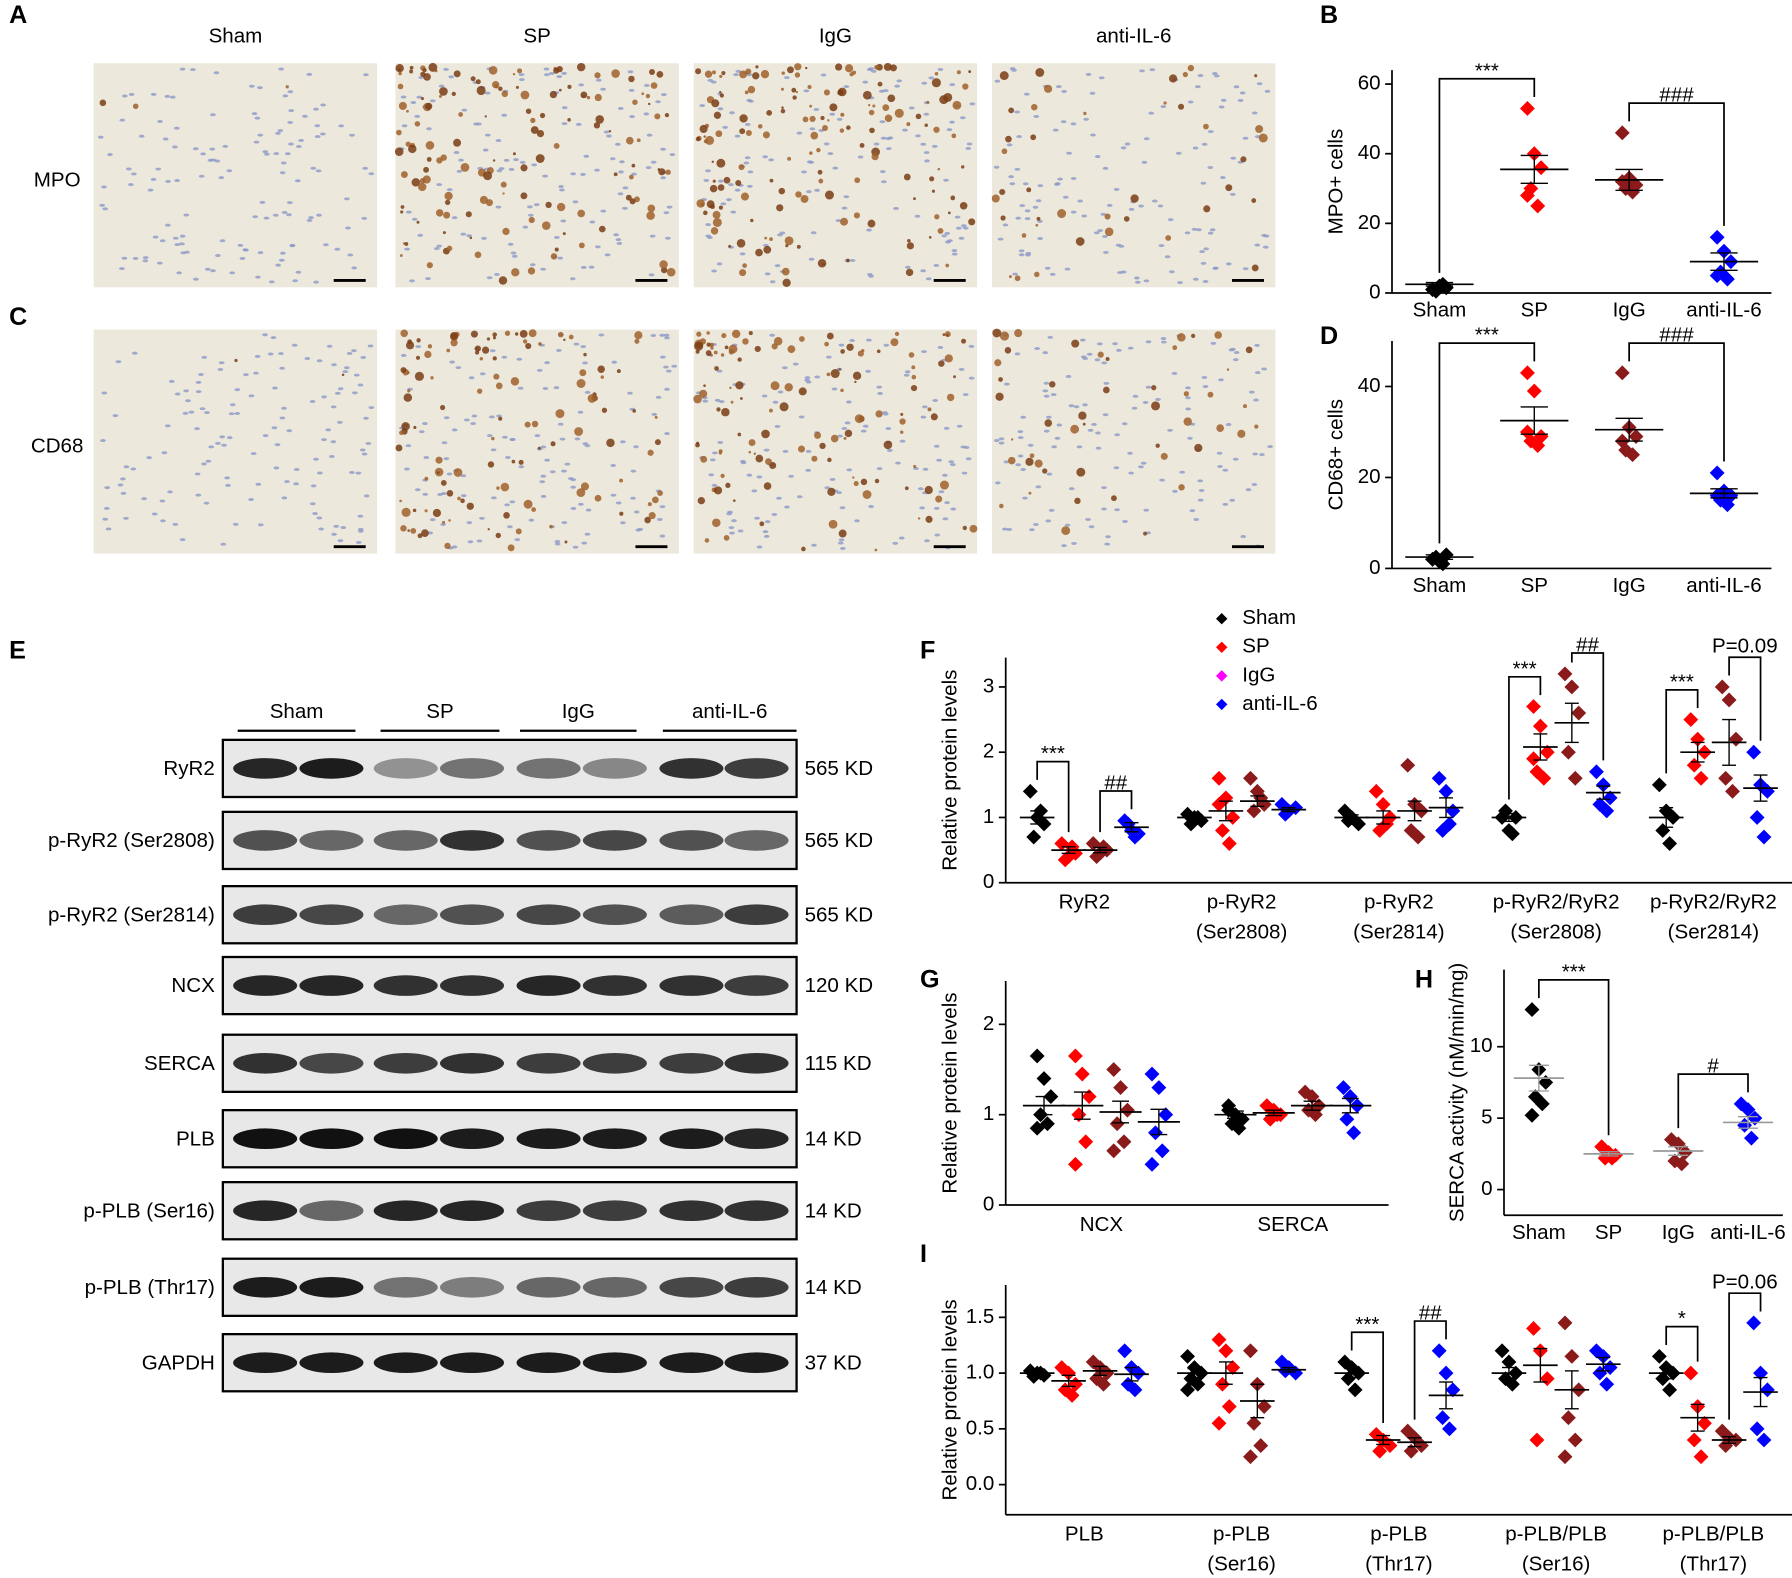 This screenshot has height=1578, width=1792. Describe the element at coordinates (1222, 704) in the screenshot. I see `legend-marker` at that location.